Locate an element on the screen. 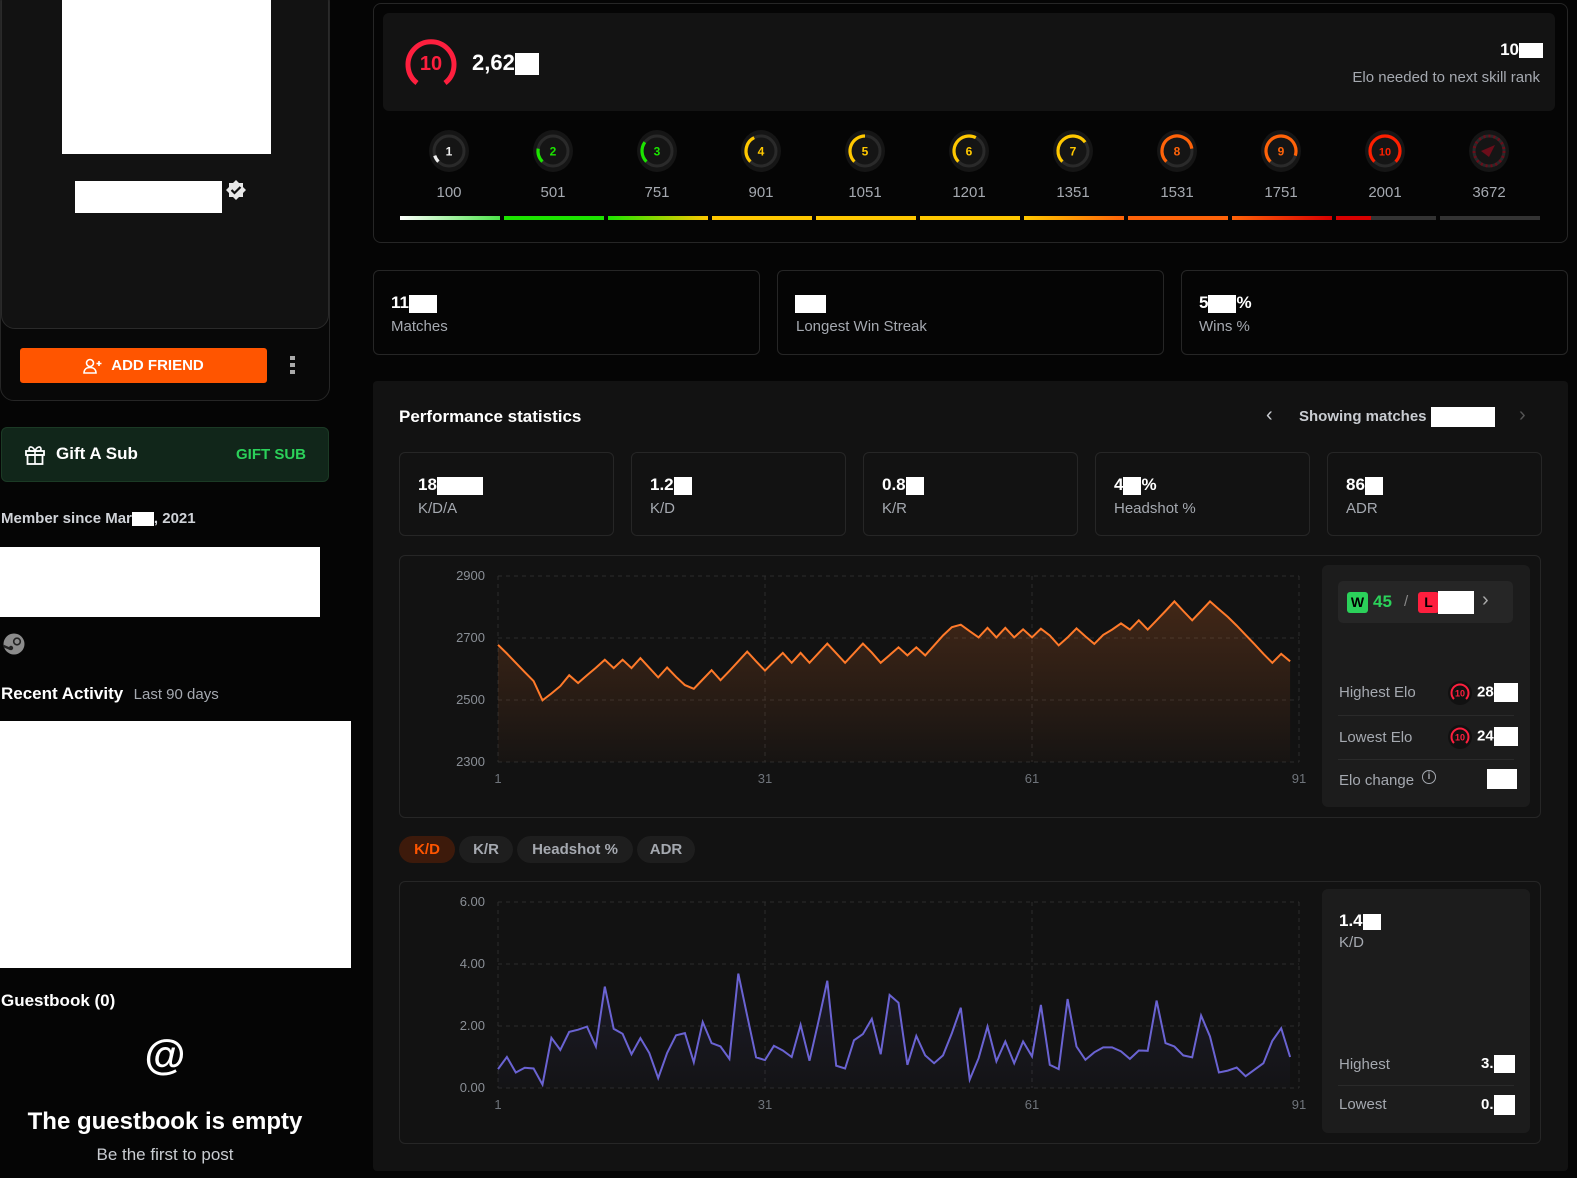  steam-icon is located at coordinates (14, 644).